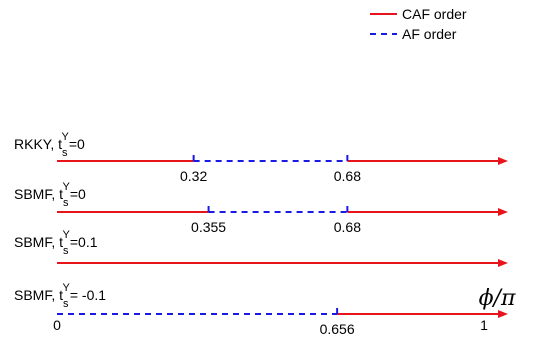 This screenshot has height=341, width=539. I want to click on row-label-sbmf-0: SBMF, tsY=0, so click(50, 195).